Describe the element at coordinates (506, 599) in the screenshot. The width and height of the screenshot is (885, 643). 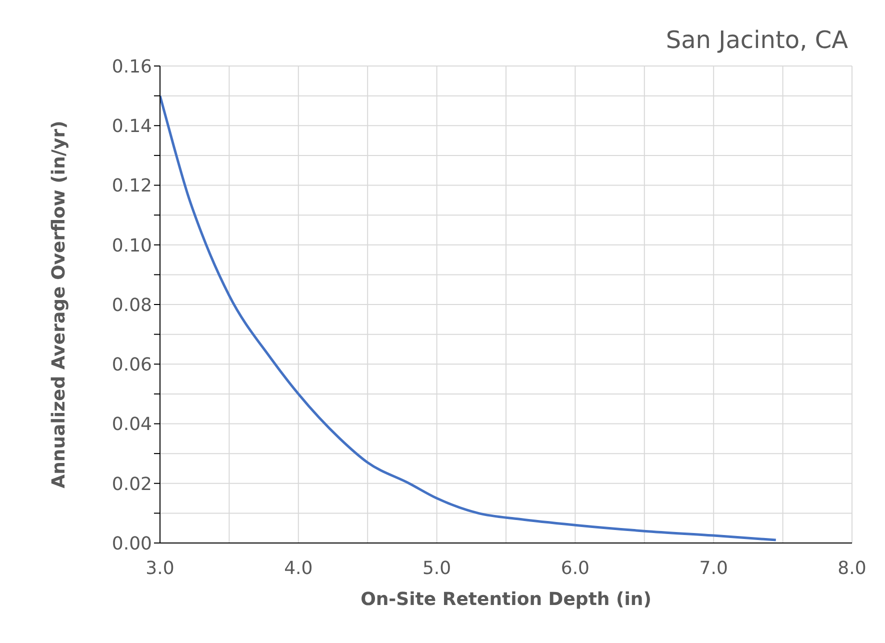
I see `x-axis-title: On-Site Retention Depth (in)` at that location.